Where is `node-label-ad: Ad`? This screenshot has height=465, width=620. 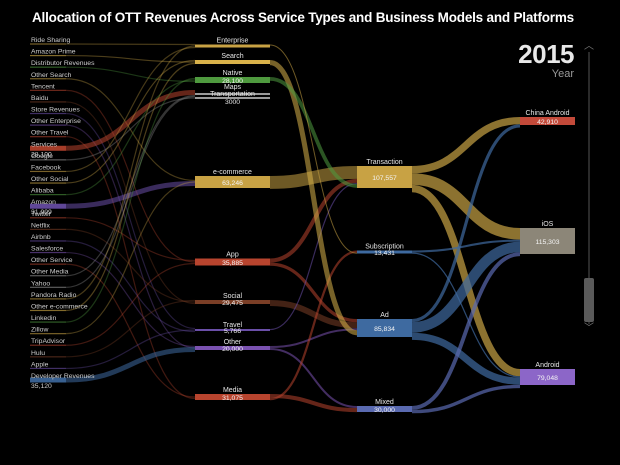
node-label-ad: Ad is located at coordinates (384, 315).